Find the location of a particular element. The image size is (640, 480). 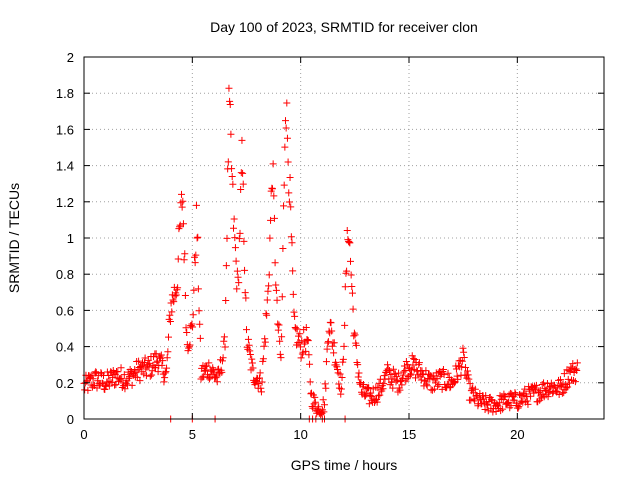

y-tick-label: 1.8 is located at coordinates (65, 93).